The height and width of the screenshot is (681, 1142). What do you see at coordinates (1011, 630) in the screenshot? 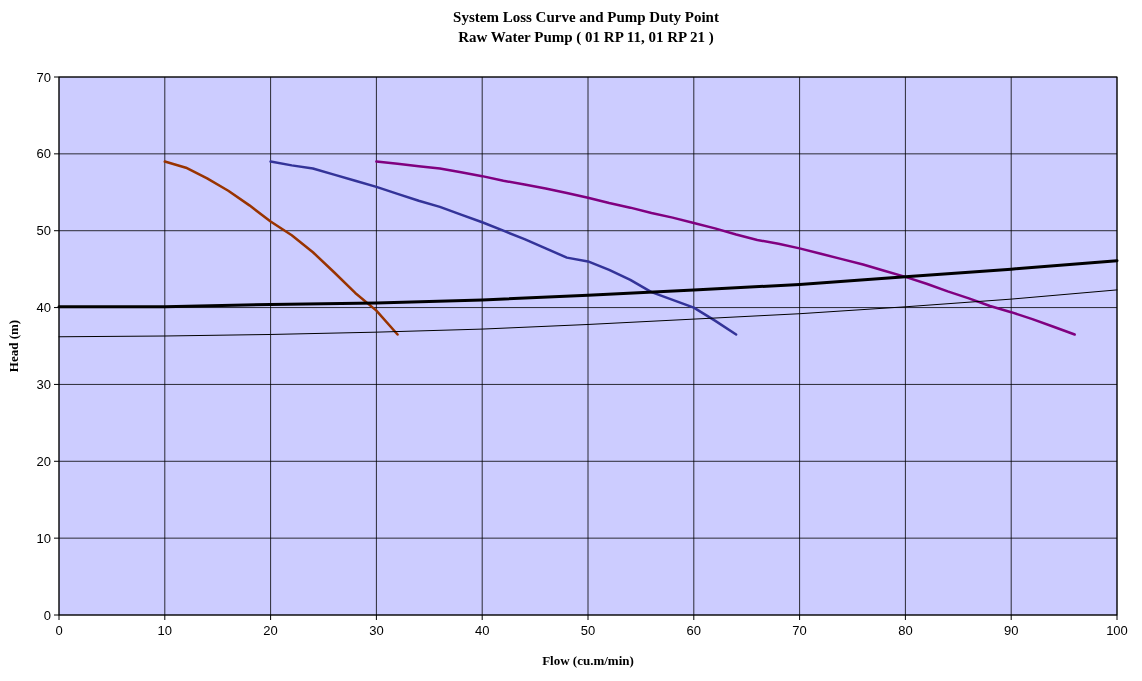
I see `x-tick-label: 90` at bounding box center [1011, 630].